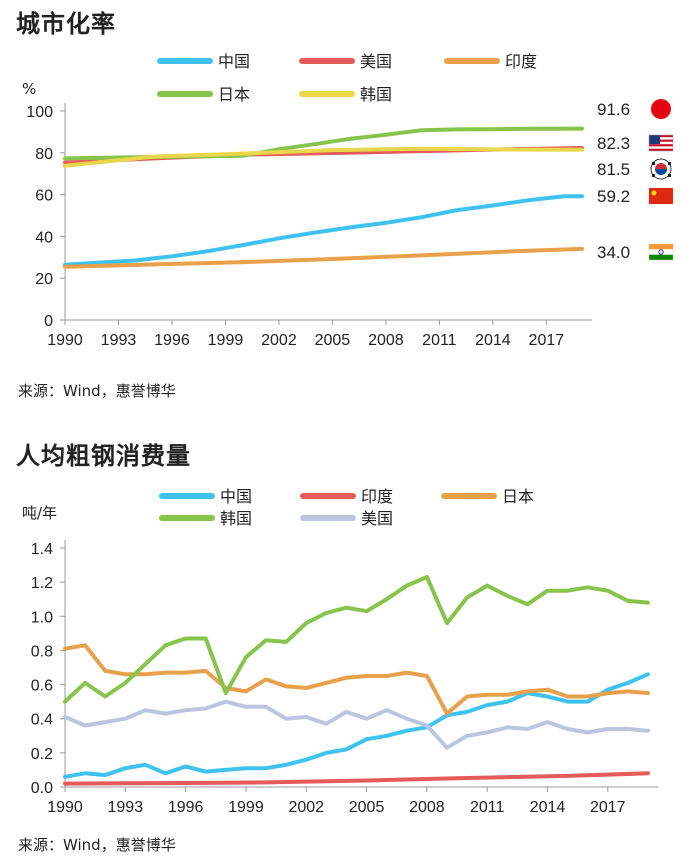 The image size is (693, 867). Describe the element at coordinates (42, 720) in the screenshot. I see `y-tick-label: 0.4` at that location.